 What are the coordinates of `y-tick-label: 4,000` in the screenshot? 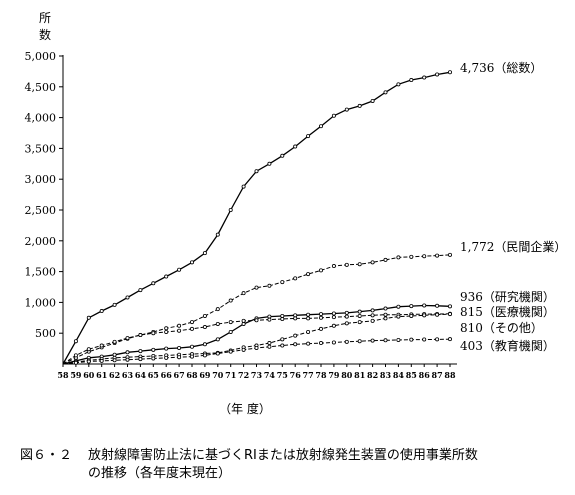 It's located at (41, 118).